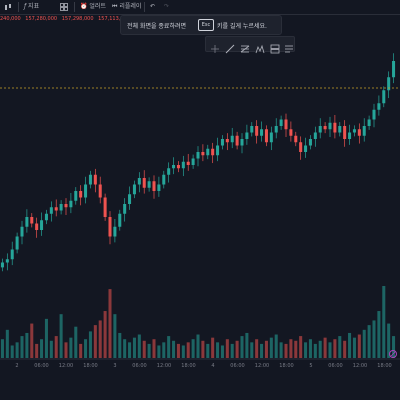 This screenshot has height=400, width=400. What do you see at coordinates (114, 19) in the screenshot?
I see `ohlc-close-value: 157,113,000` at bounding box center [114, 19].